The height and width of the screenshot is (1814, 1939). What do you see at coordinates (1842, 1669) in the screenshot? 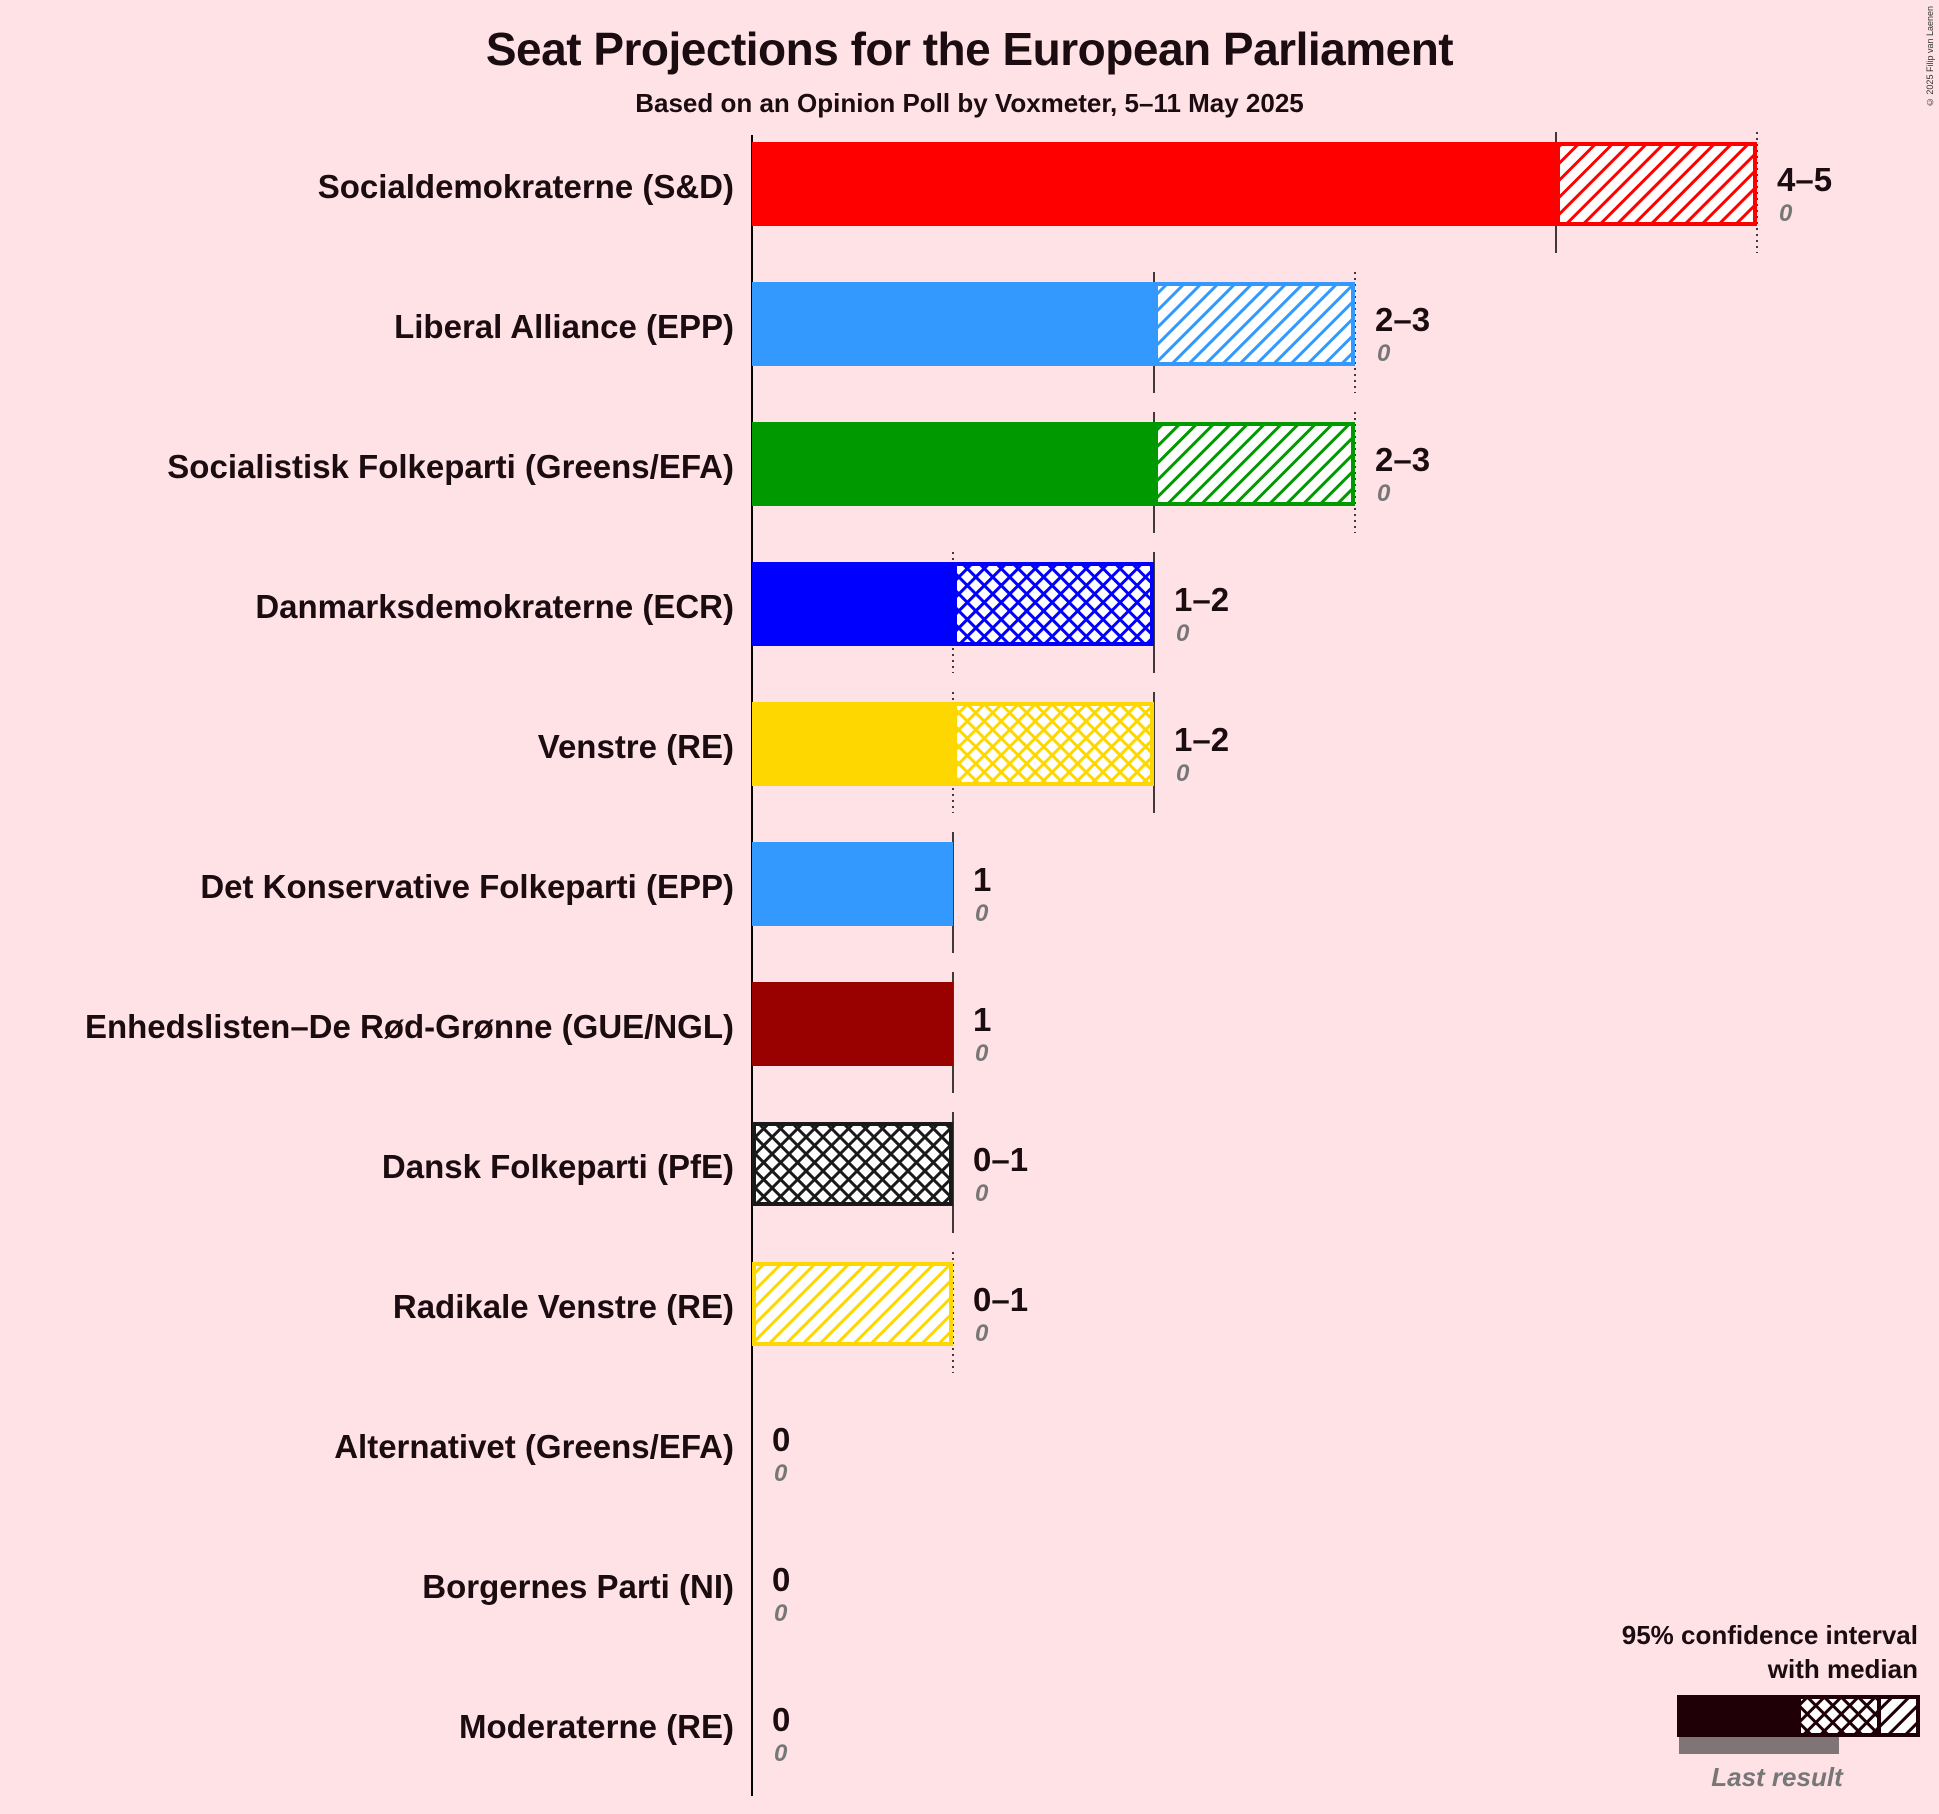
I see `legend-title-line2: with median` at bounding box center [1842, 1669].